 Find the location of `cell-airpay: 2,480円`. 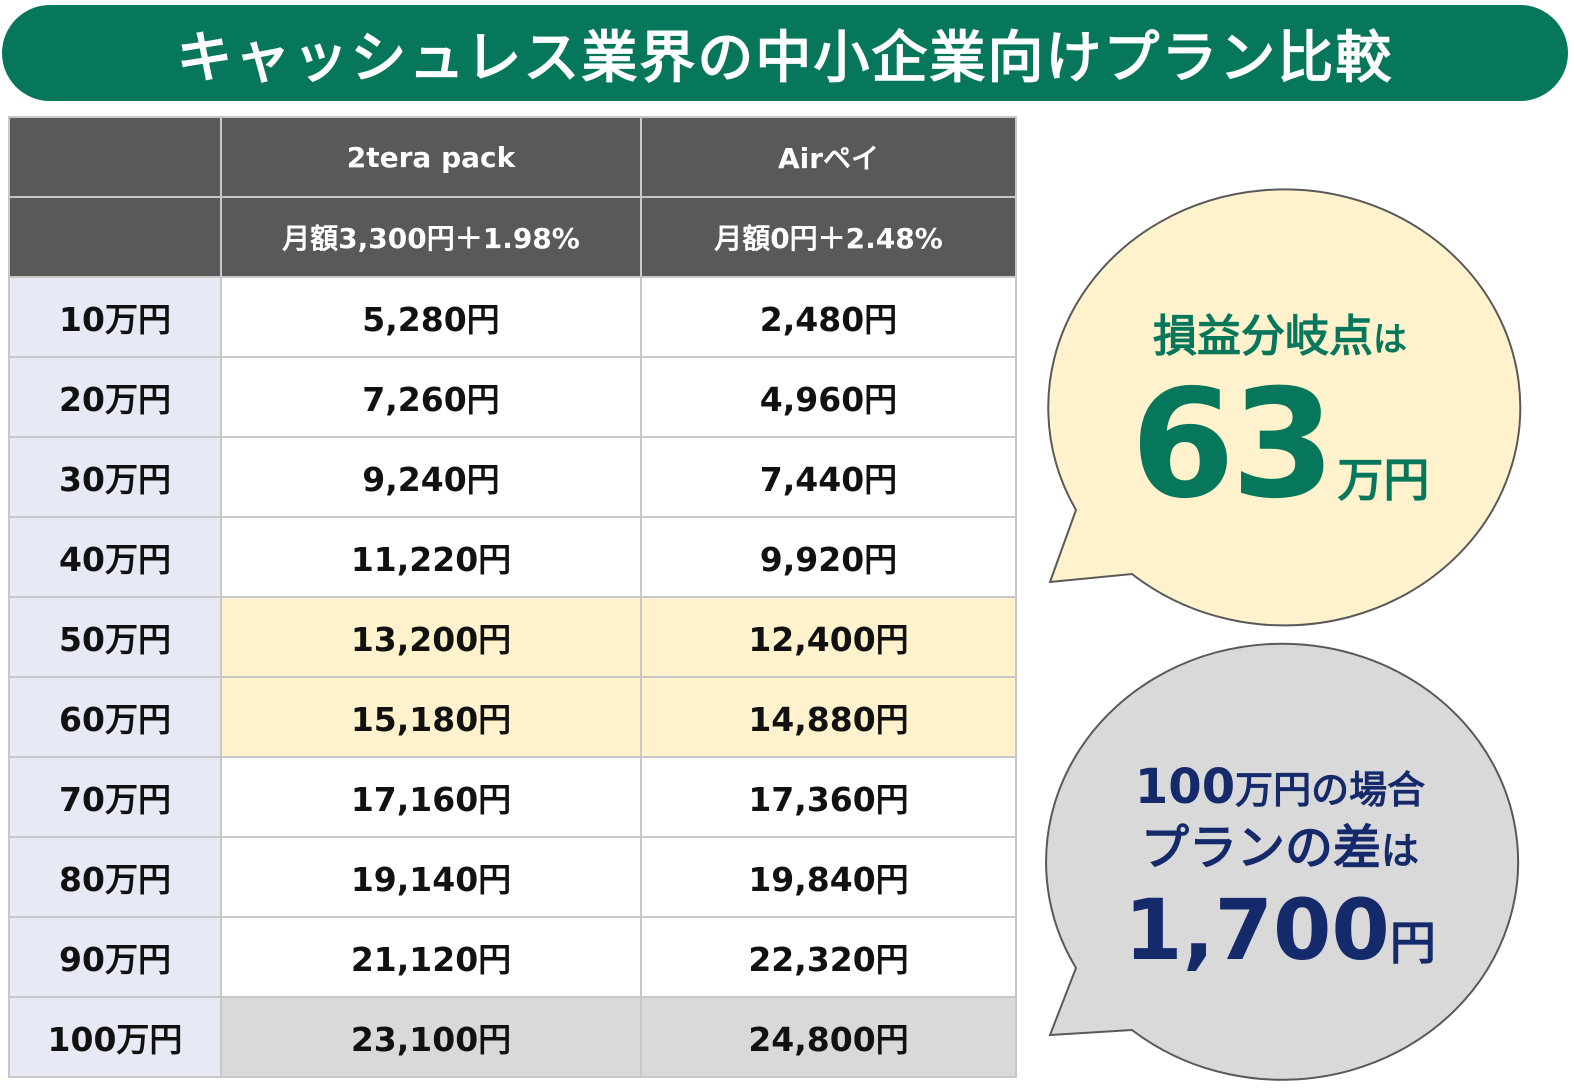

cell-airpay: 2,480円 is located at coordinates (828, 317).